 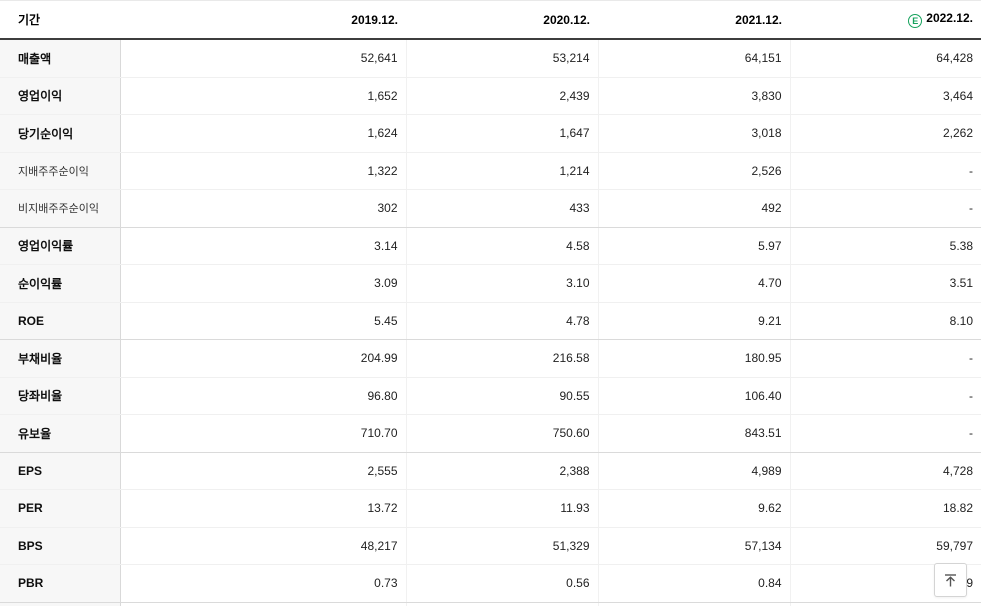 What do you see at coordinates (501, 208) in the screenshot?
I see `value-cell: 433` at bounding box center [501, 208].